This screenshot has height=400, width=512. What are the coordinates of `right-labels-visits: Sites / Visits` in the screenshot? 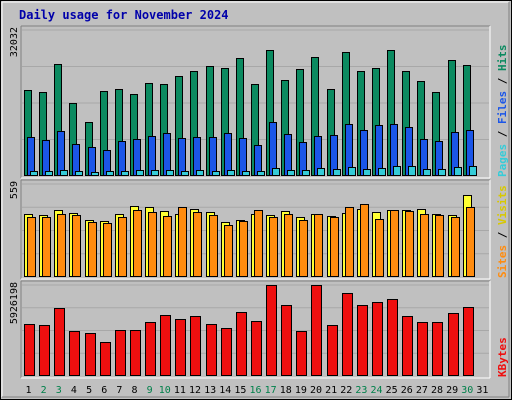 It's located at (502, 231).